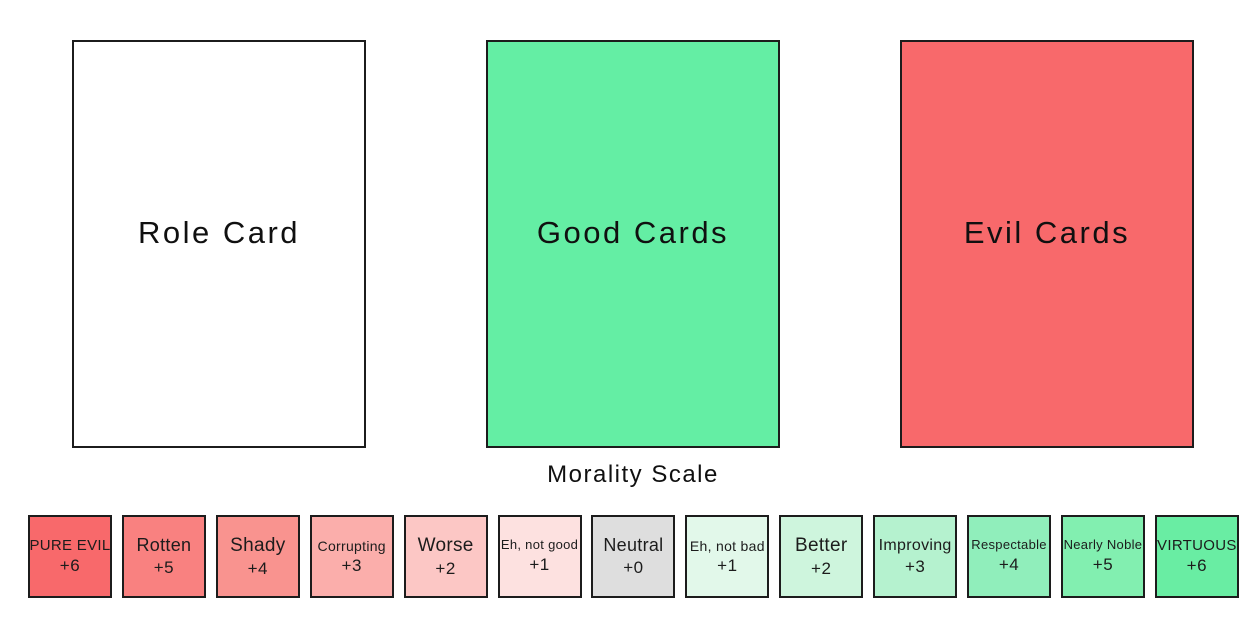 The width and height of the screenshot is (1255, 621). I want to click on scale-step-nearly-noble: Nearly Noble +5, so click(1102, 556).